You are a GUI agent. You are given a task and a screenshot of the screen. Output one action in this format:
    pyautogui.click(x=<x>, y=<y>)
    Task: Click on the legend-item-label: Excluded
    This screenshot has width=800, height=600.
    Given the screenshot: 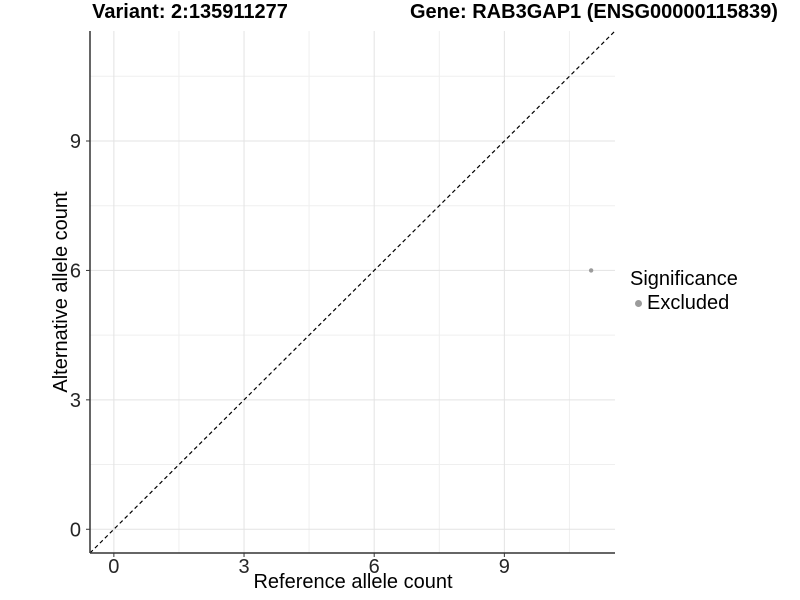 What is the action you would take?
    pyautogui.click(x=688, y=303)
    